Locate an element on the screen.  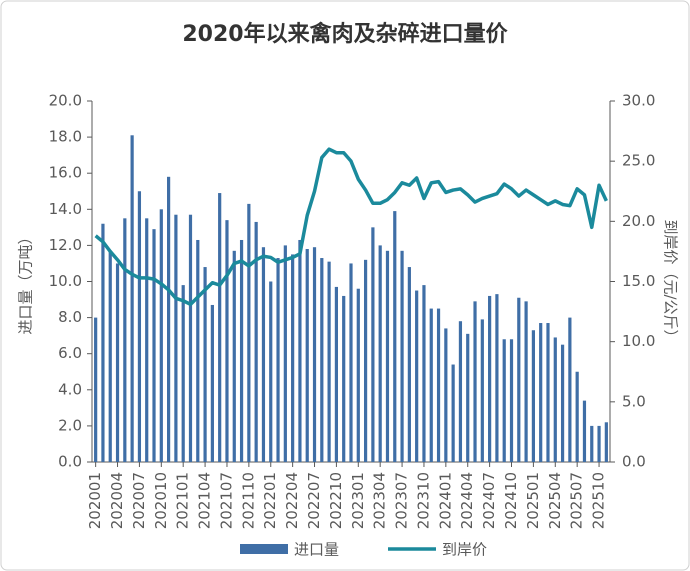
x-tick-label: 202404 is located at coordinates (467, 500).